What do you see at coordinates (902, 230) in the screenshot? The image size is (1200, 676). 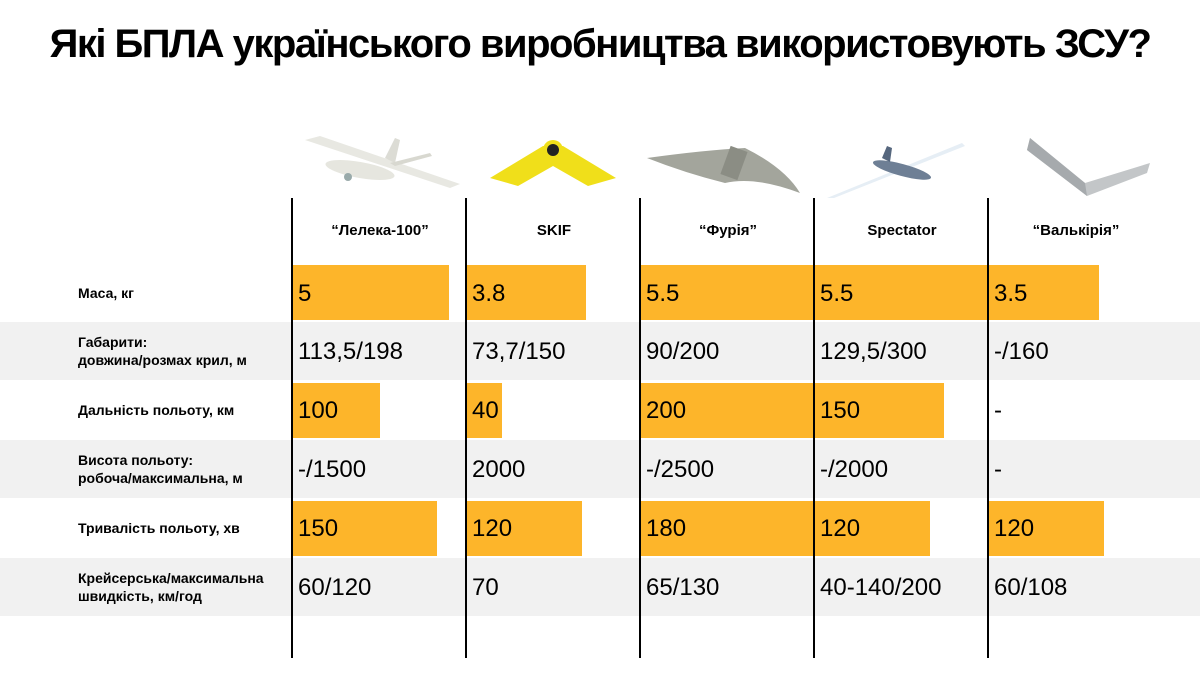 I see `column-header-spectator: Spectator` at bounding box center [902, 230].